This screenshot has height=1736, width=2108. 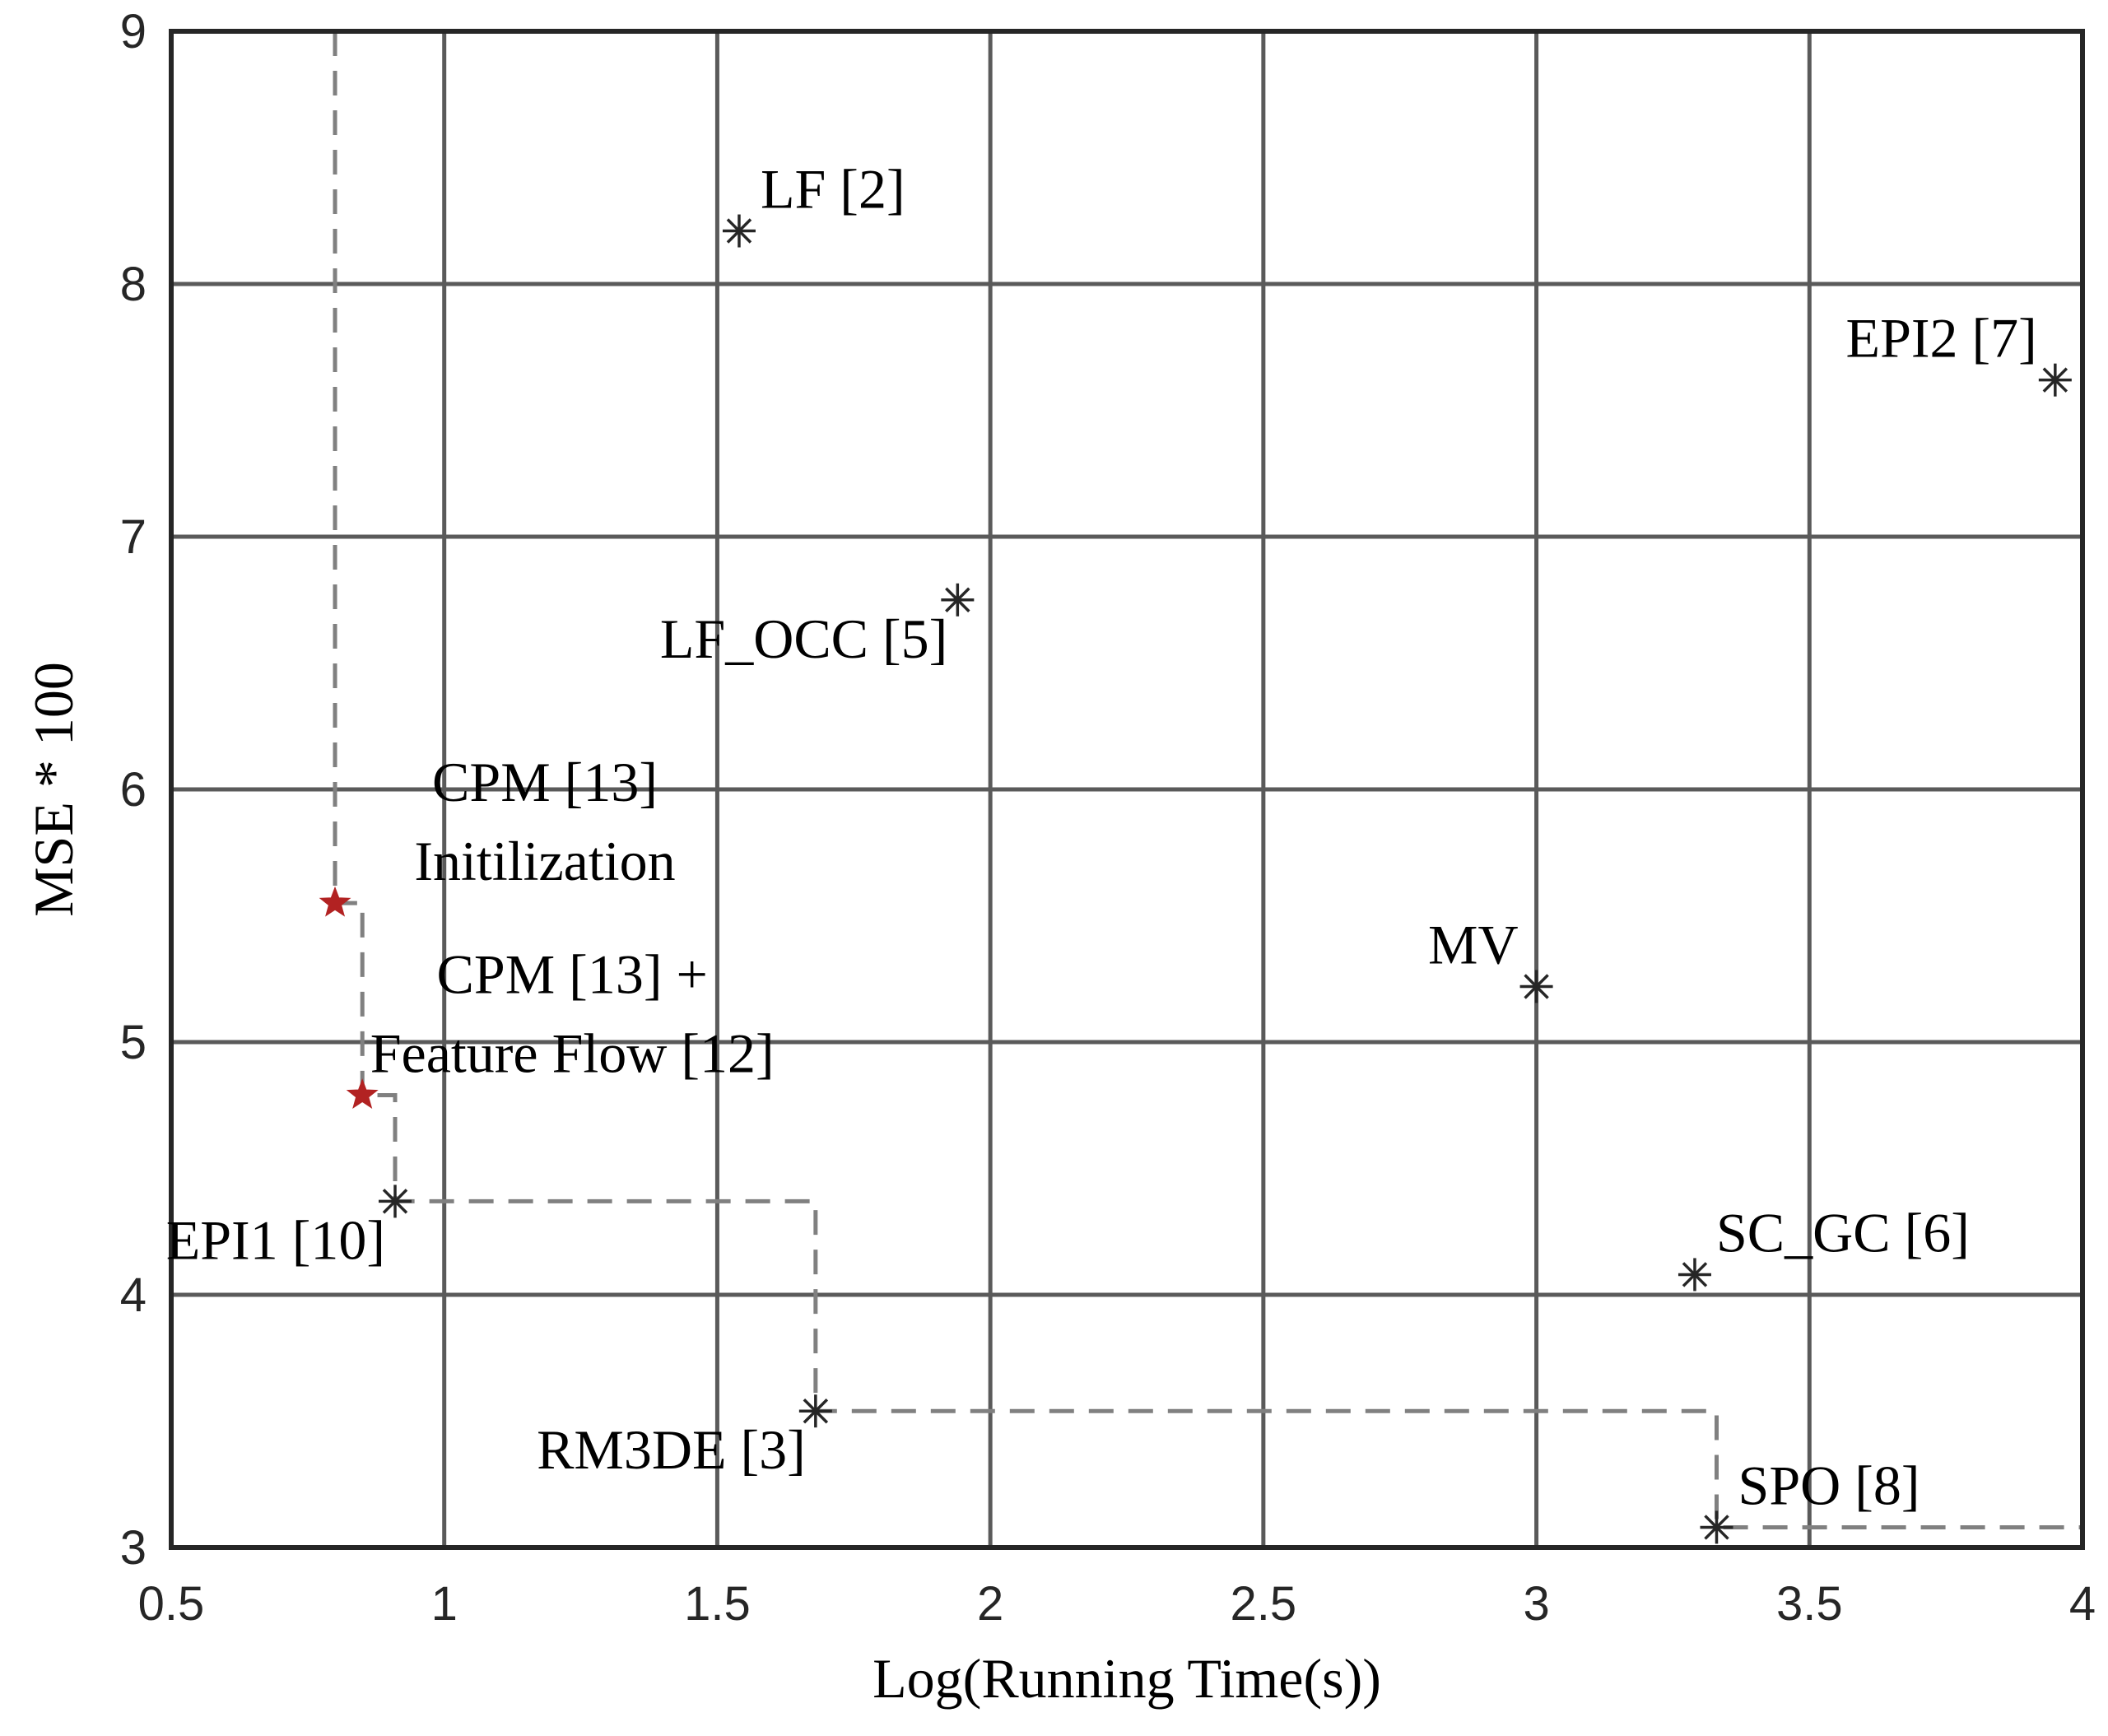 I want to click on x-tick-label: 0.5, so click(x=171, y=1604).